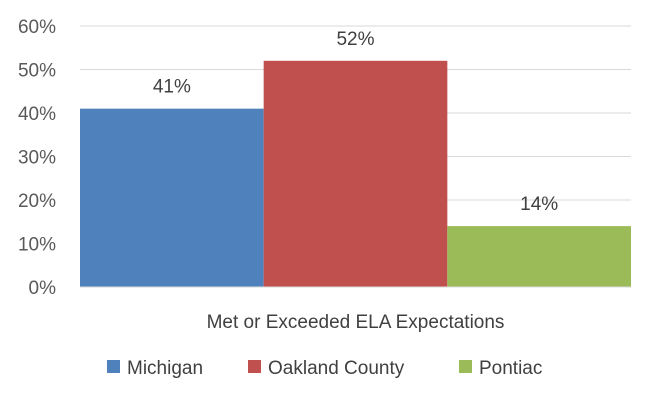 Image resolution: width=653 pixels, height=401 pixels. I want to click on y-tick-label: 0%, so click(43, 288).